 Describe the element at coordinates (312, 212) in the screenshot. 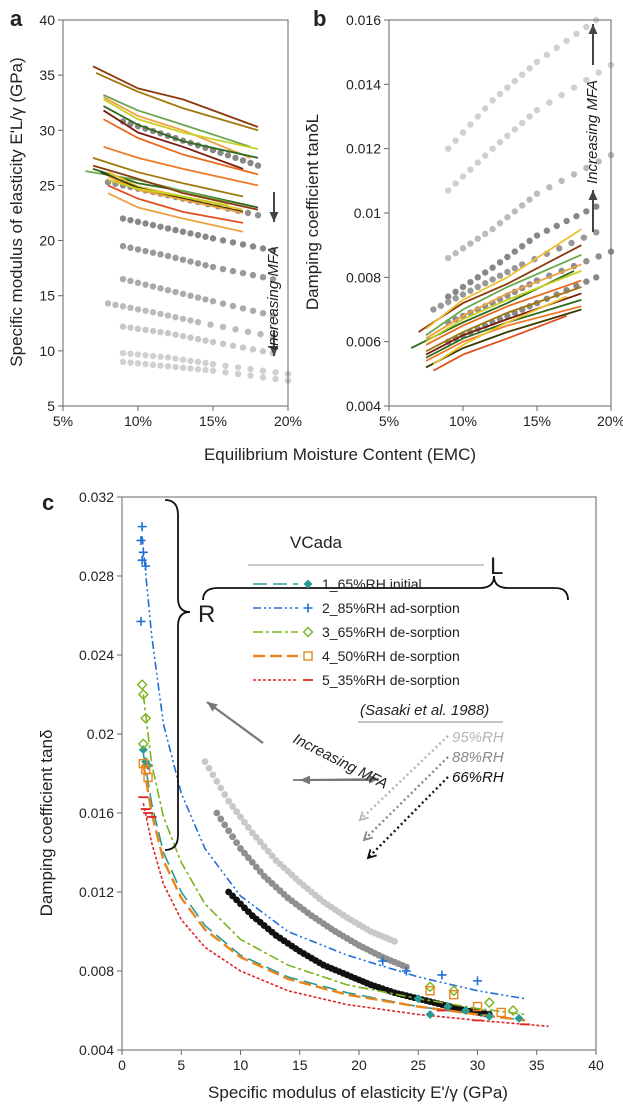

I see `ylabel-b: Damping coefficient tanδL` at that location.